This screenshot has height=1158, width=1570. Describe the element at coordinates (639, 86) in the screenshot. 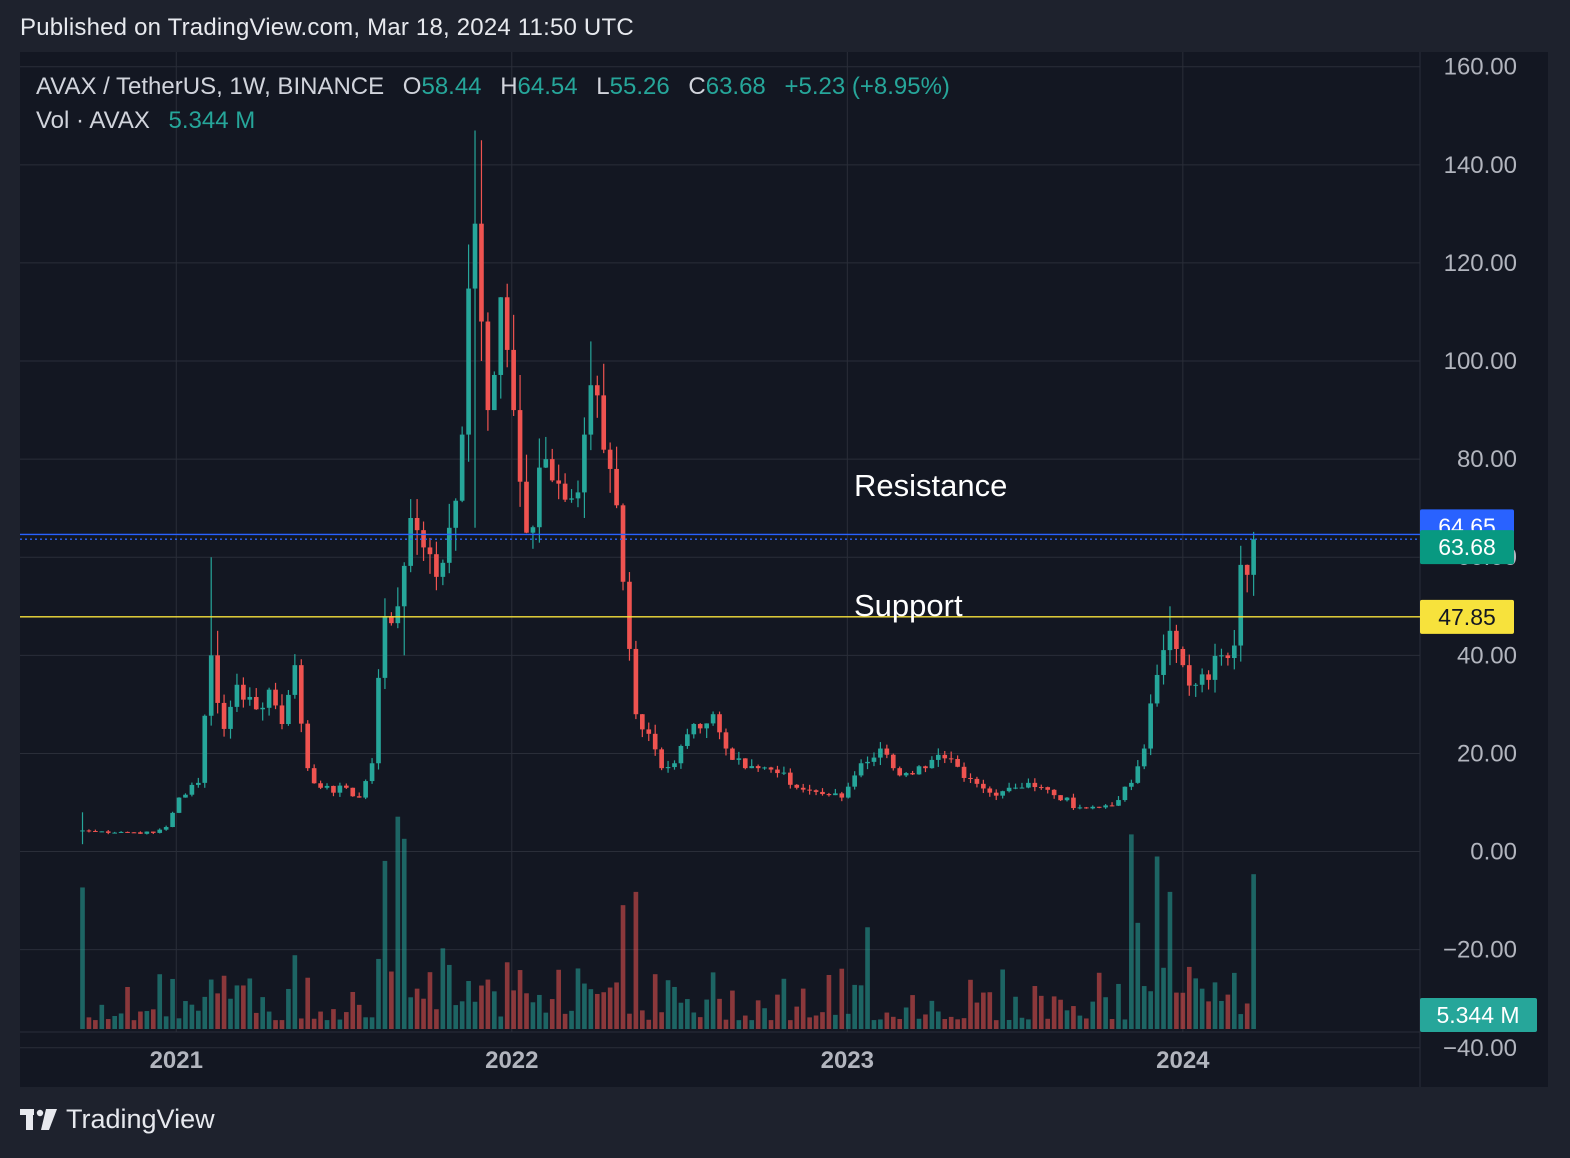

I see `legend-low: 55.26` at that location.